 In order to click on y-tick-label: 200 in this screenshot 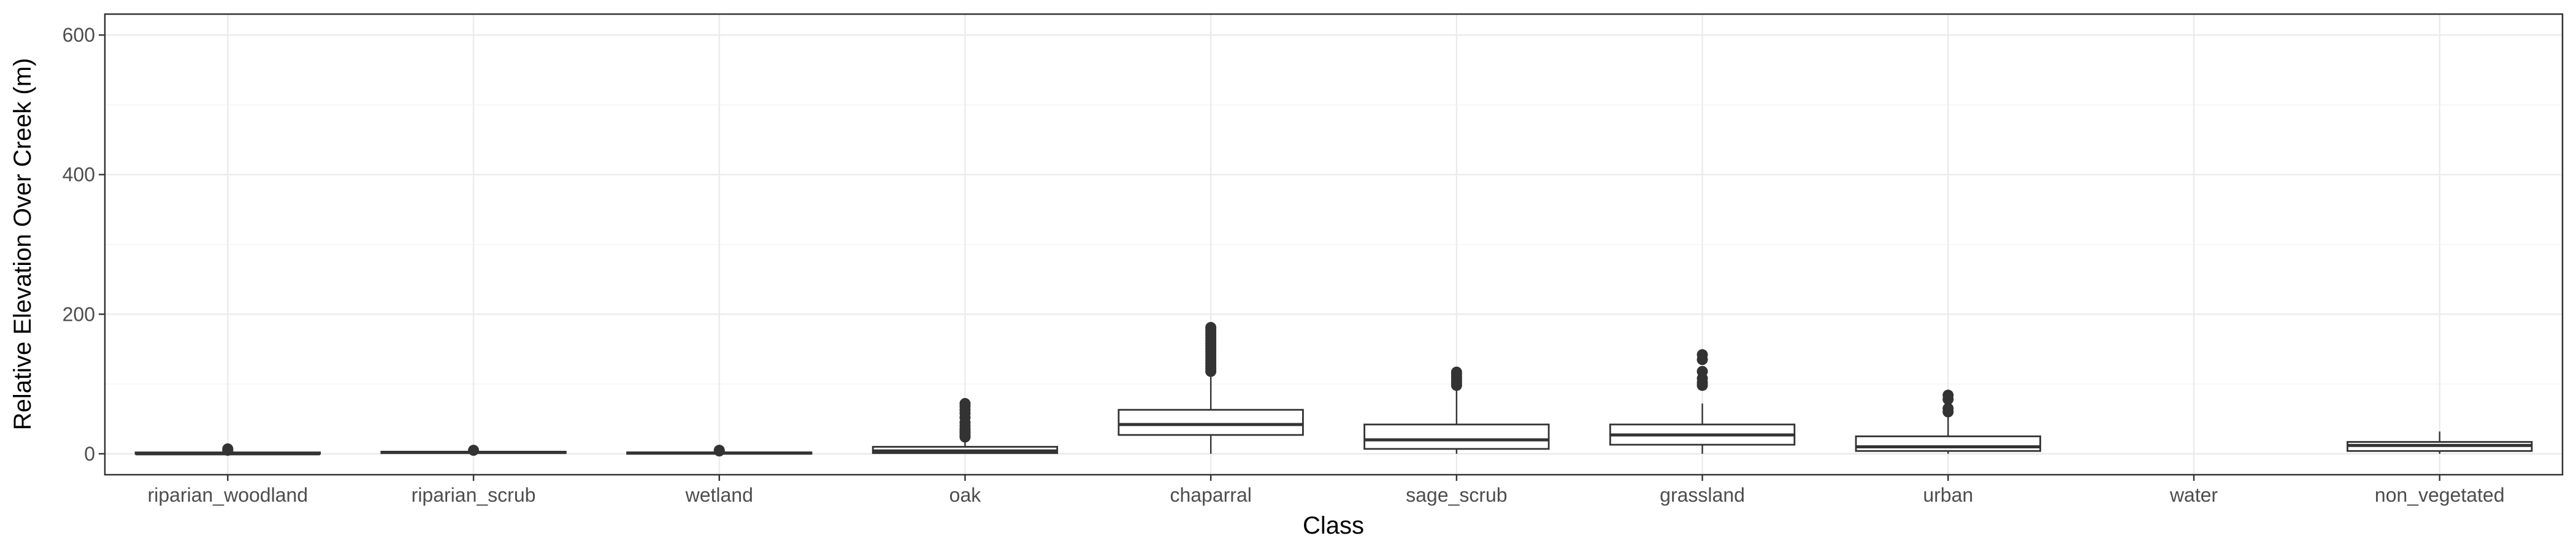, I will do `click(79, 314)`.